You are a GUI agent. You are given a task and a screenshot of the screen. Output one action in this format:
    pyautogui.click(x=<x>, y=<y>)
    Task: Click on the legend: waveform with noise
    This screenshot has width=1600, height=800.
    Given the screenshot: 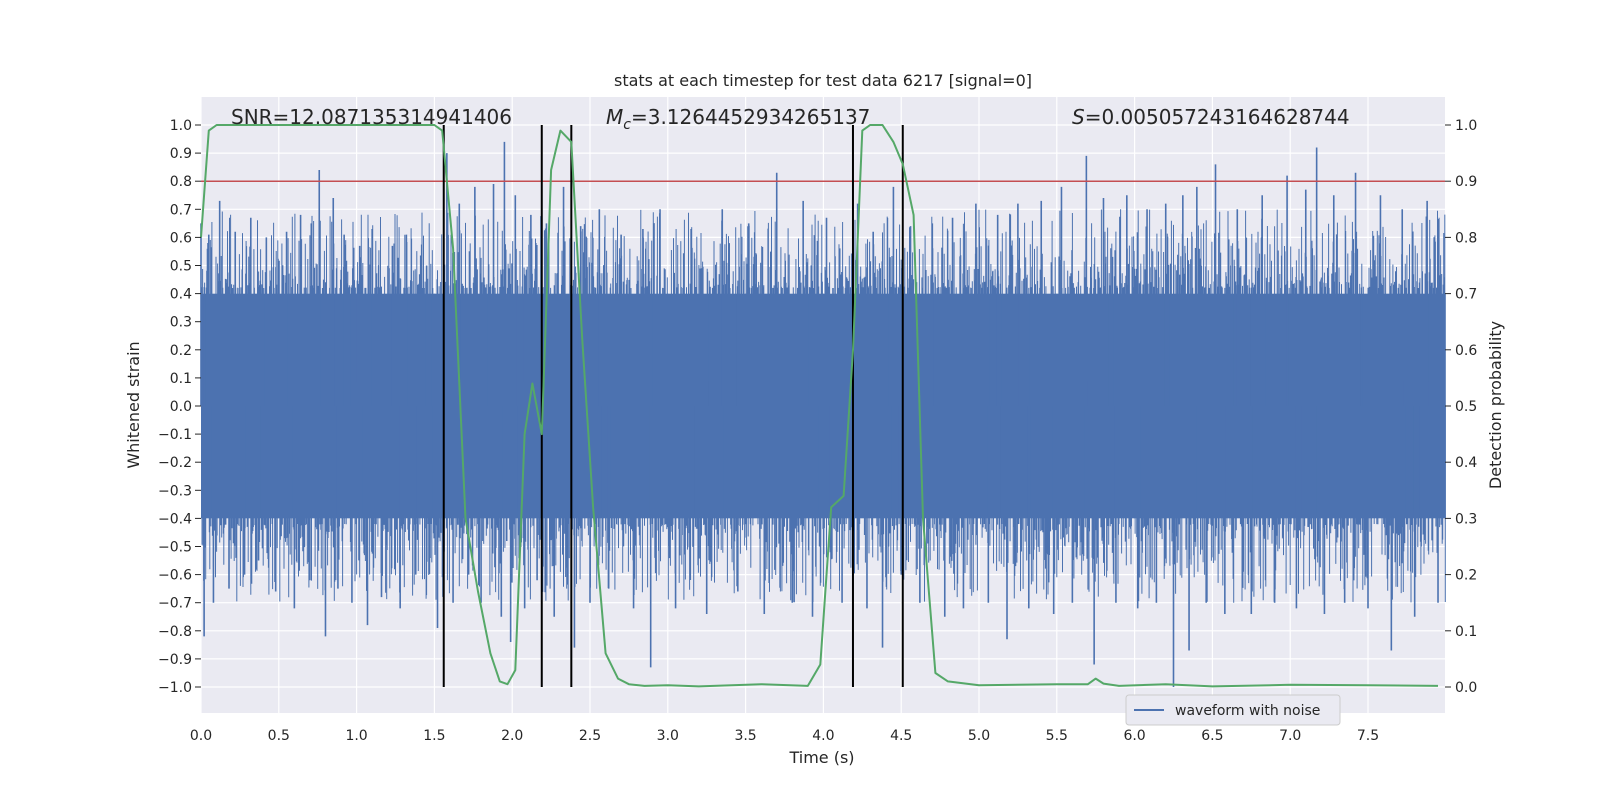 What is the action you would take?
    pyautogui.click(x=1233, y=710)
    